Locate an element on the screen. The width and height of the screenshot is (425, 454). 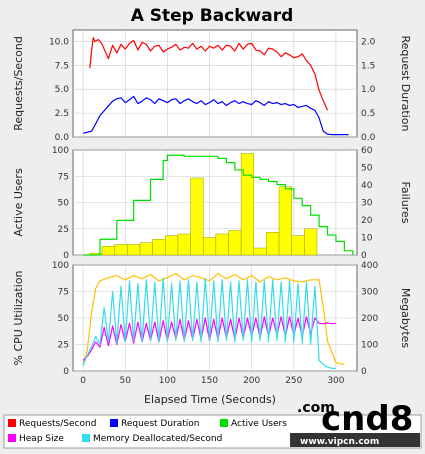
legend-label: Request Duration is located at coordinates (160, 424).